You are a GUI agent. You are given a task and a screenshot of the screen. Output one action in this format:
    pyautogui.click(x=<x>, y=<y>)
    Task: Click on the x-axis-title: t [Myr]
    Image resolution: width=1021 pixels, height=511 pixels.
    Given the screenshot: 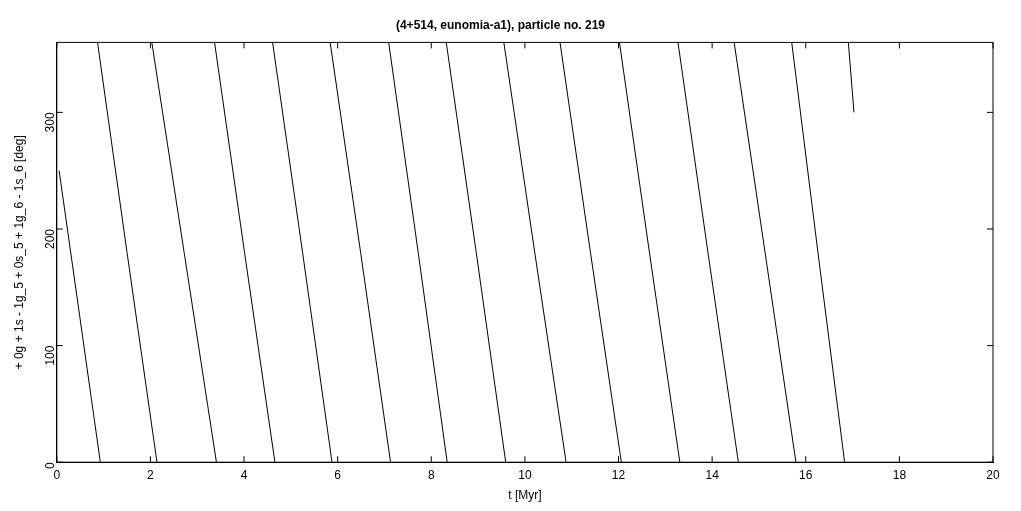 What is the action you would take?
    pyautogui.click(x=525, y=495)
    